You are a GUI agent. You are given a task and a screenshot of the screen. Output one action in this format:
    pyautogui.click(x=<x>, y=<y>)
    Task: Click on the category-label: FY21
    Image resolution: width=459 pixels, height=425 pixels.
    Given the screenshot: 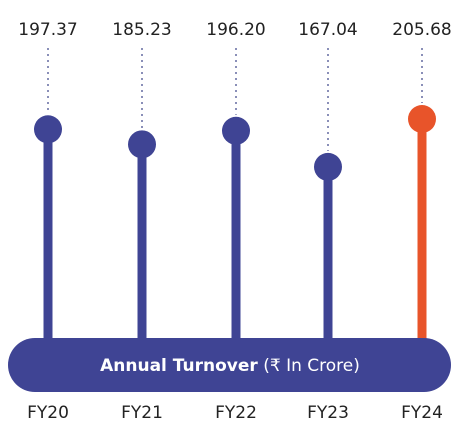 What is the action you would take?
    pyautogui.click(x=142, y=413)
    